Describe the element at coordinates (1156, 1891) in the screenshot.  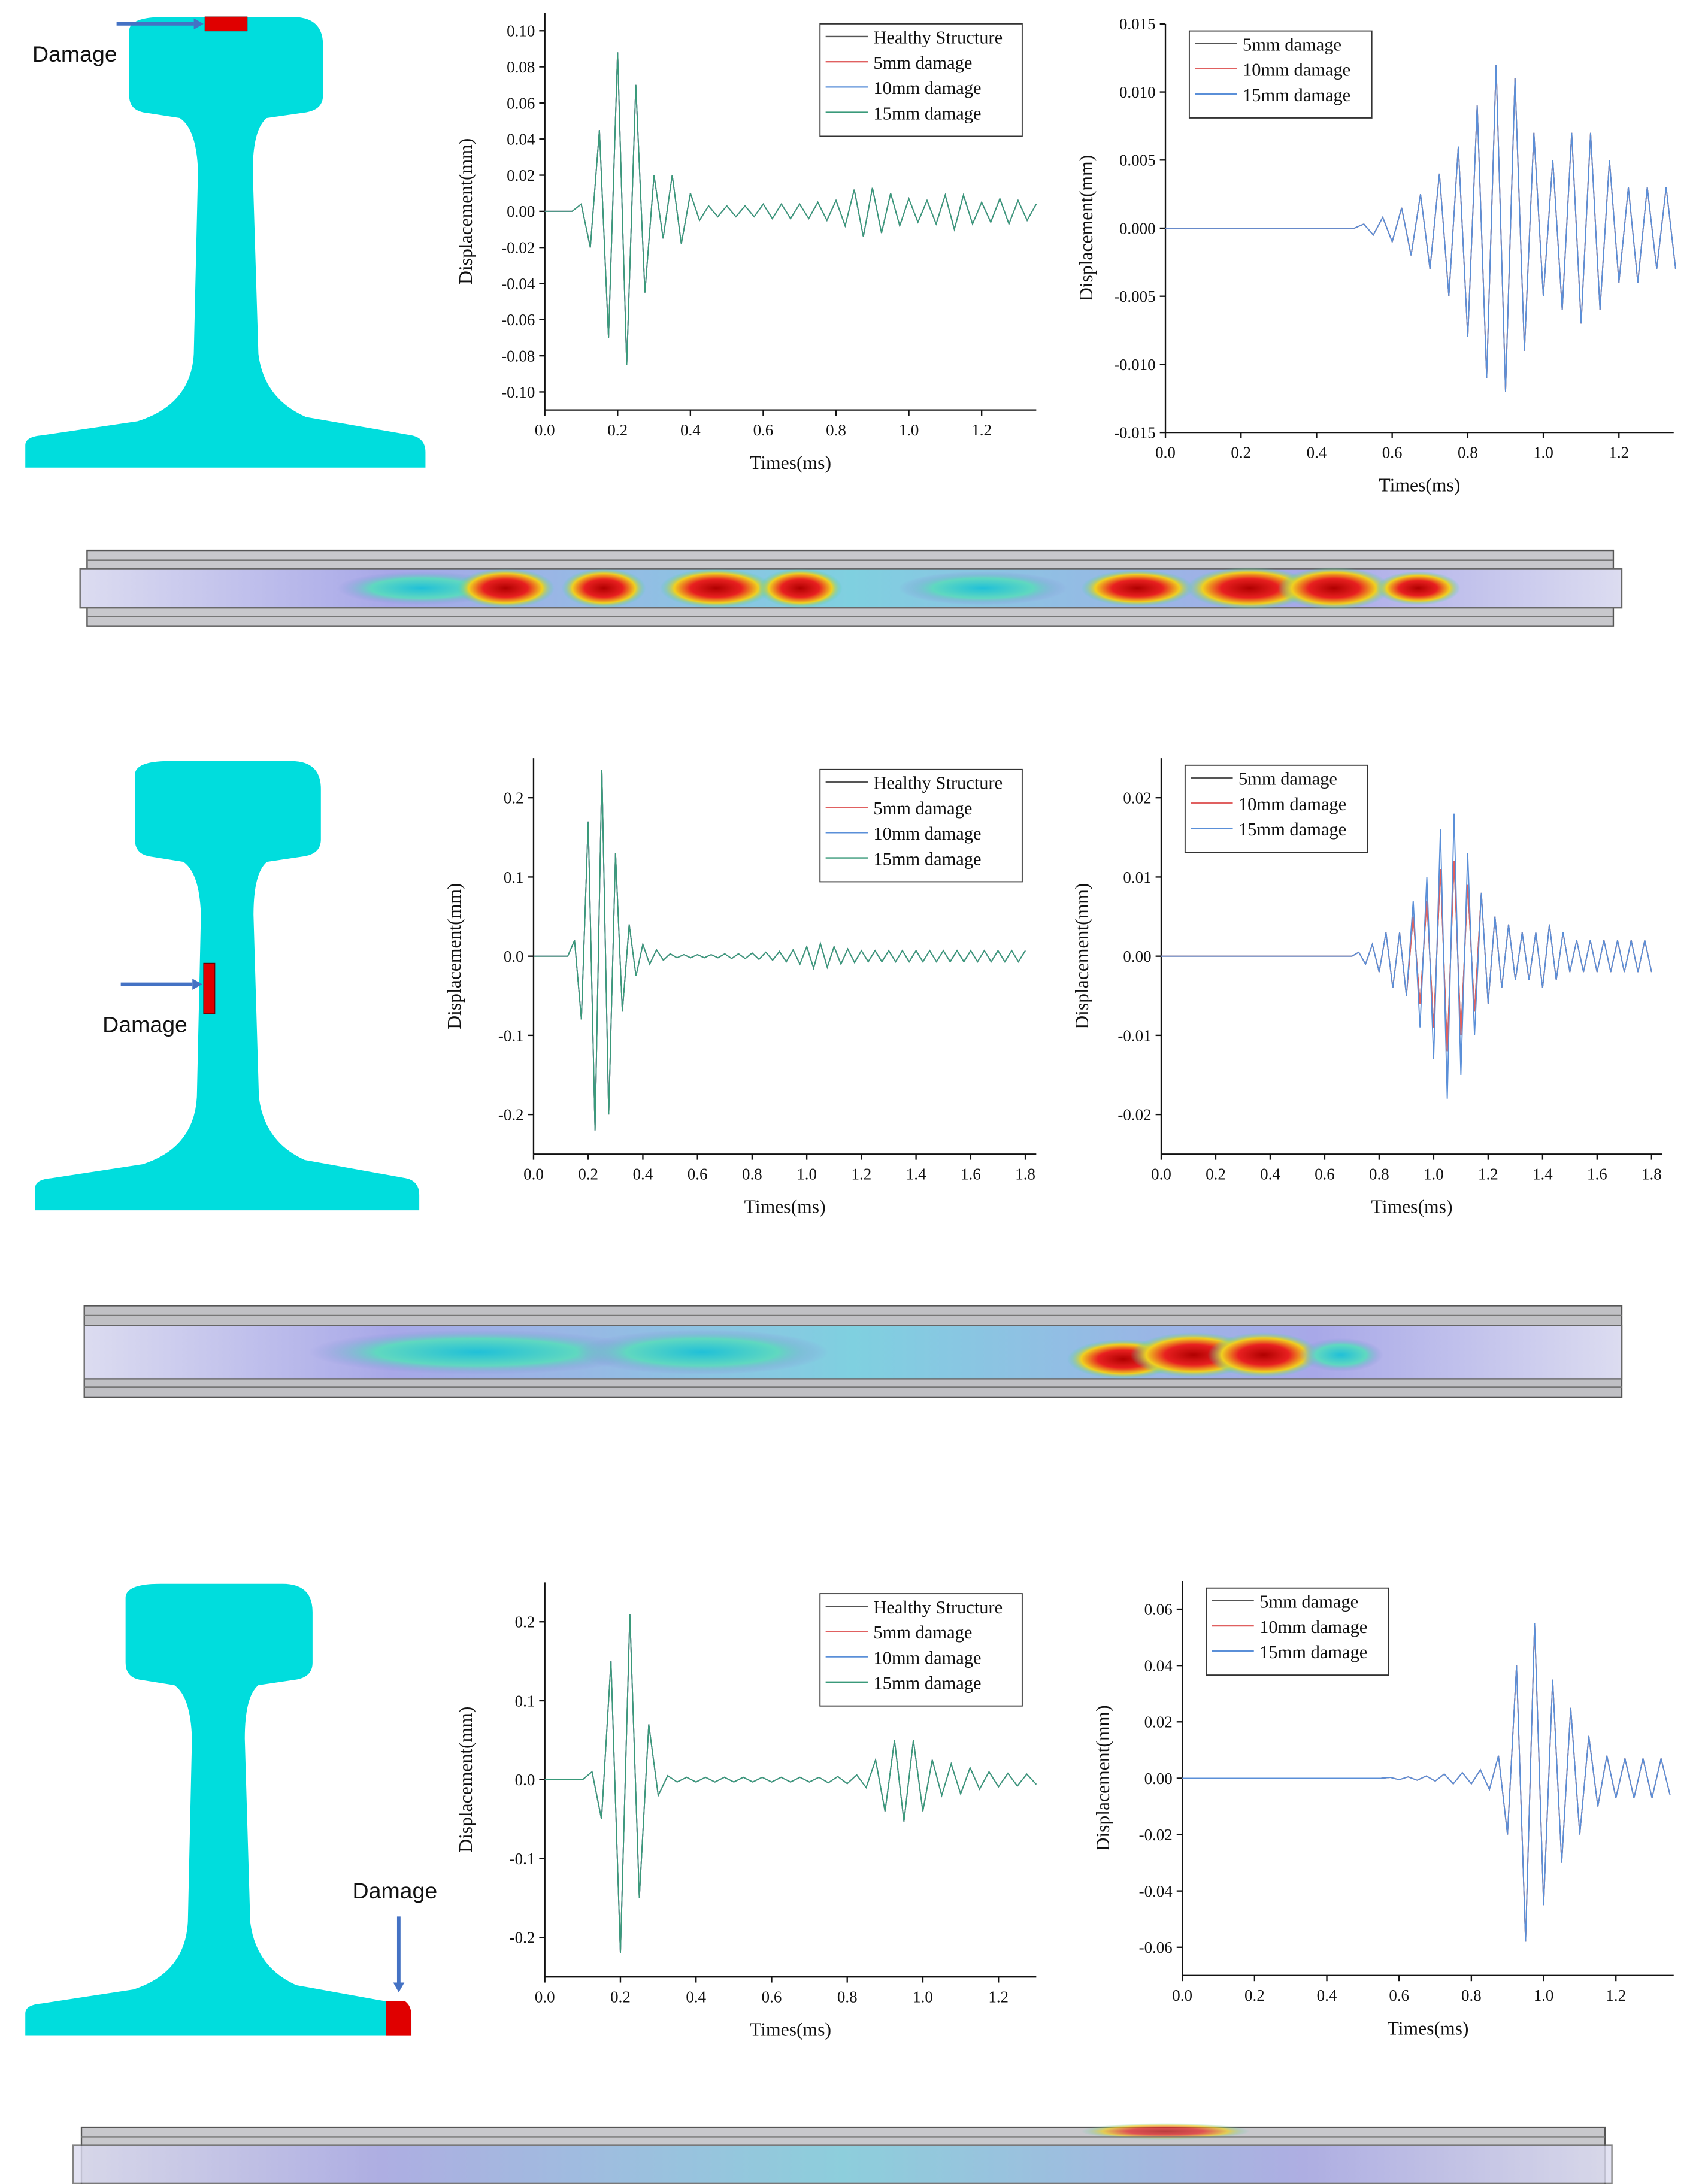
I see `y-tick-label: -0.04` at that location.